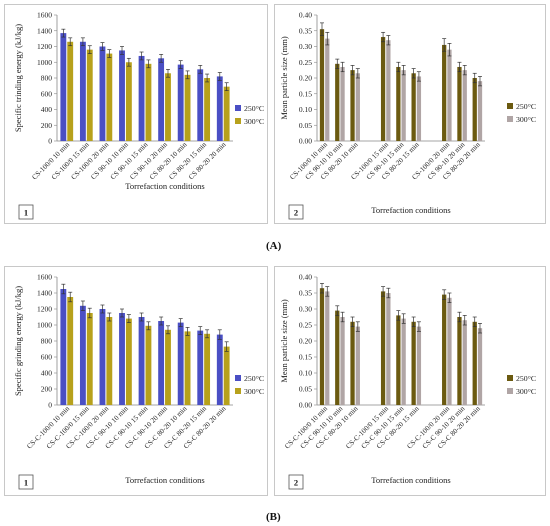  I want to click on y-axis-label: Mean particle size (mm), so click(284, 340).